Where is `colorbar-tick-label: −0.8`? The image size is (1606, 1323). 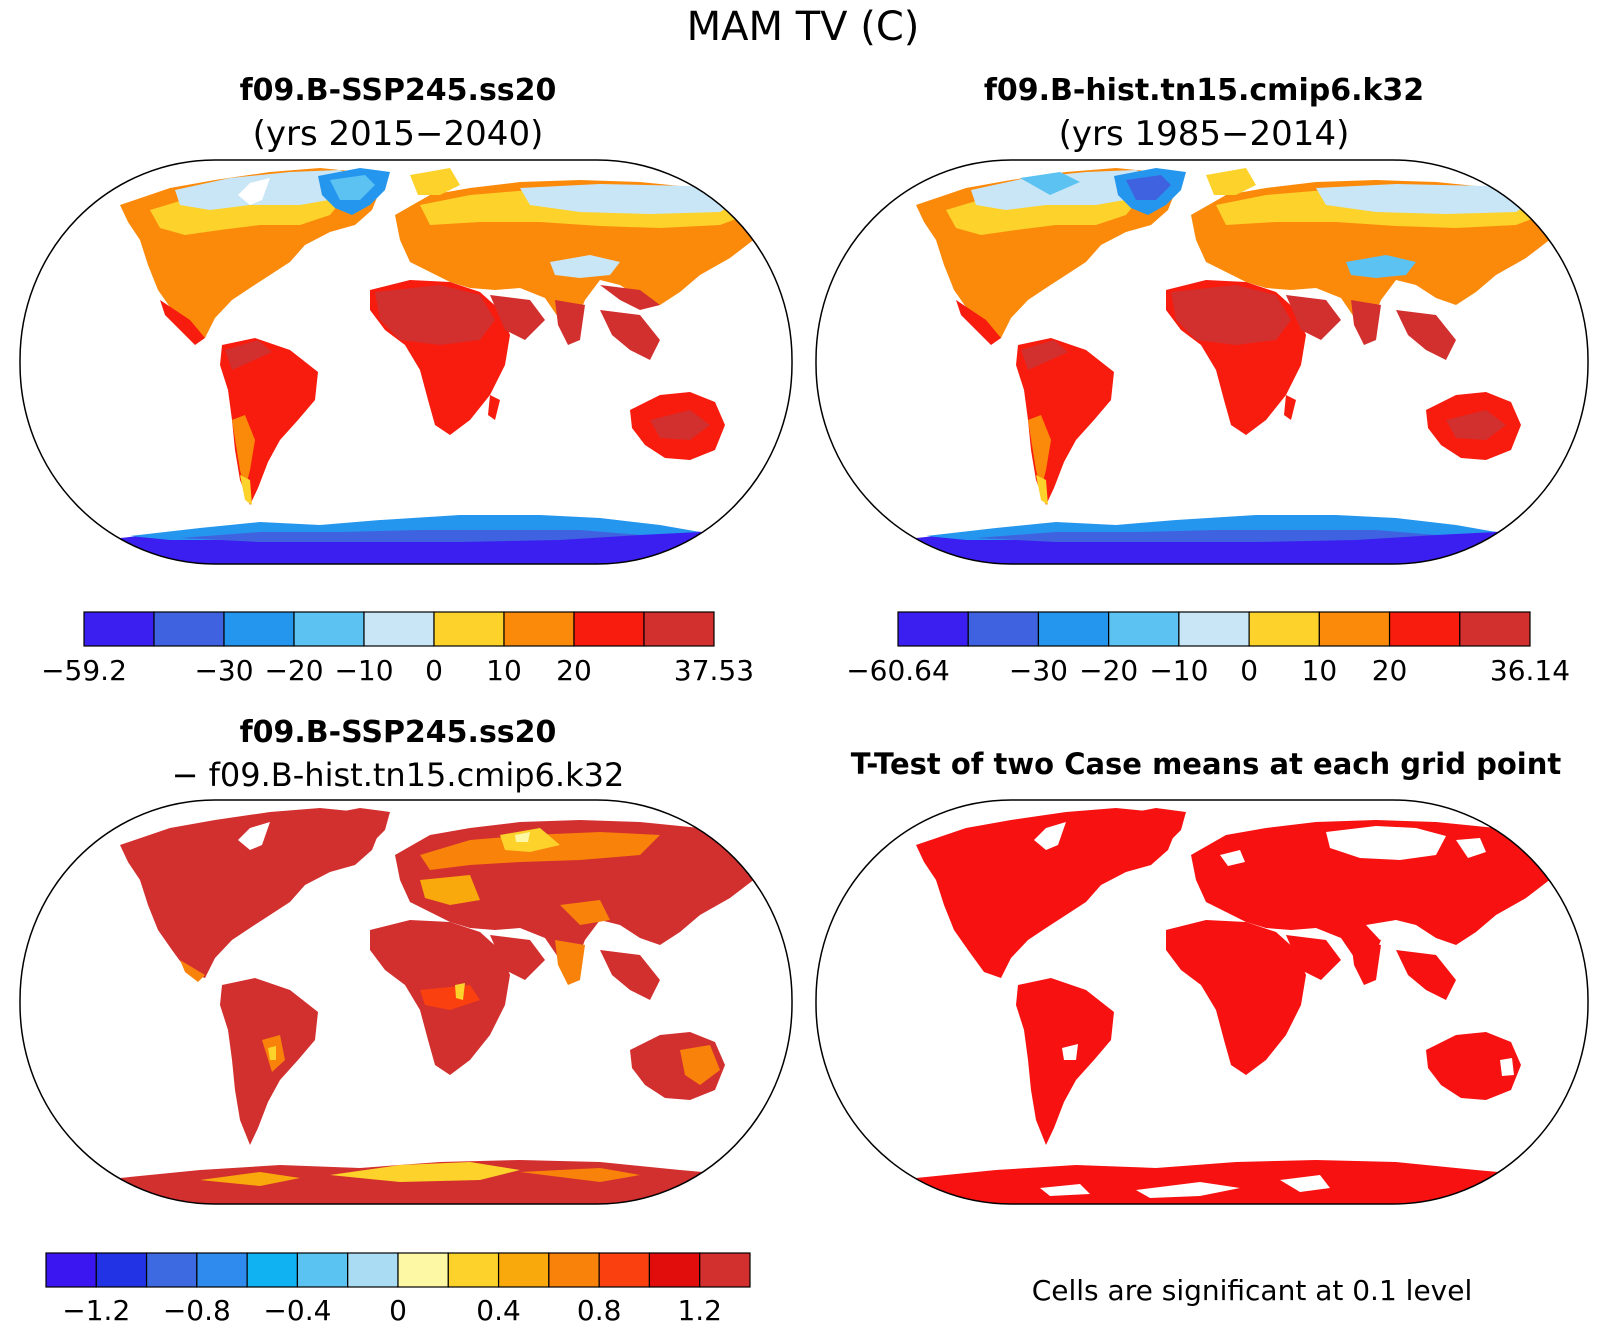 colorbar-tick-label: −0.8 is located at coordinates (197, 1308).